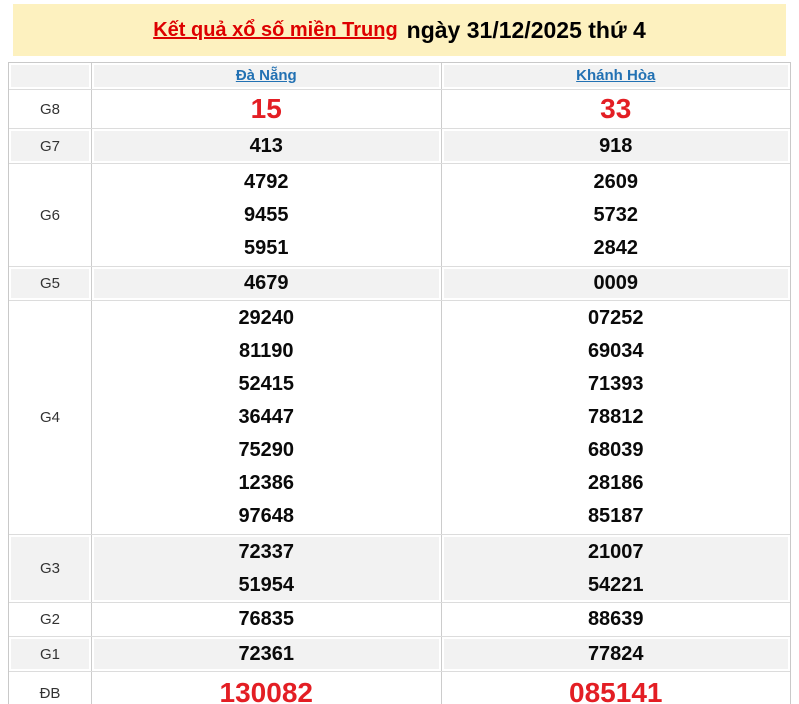 The height and width of the screenshot is (704, 799). Describe the element at coordinates (266, 108) in the screenshot. I see `result-number: 15` at that location.